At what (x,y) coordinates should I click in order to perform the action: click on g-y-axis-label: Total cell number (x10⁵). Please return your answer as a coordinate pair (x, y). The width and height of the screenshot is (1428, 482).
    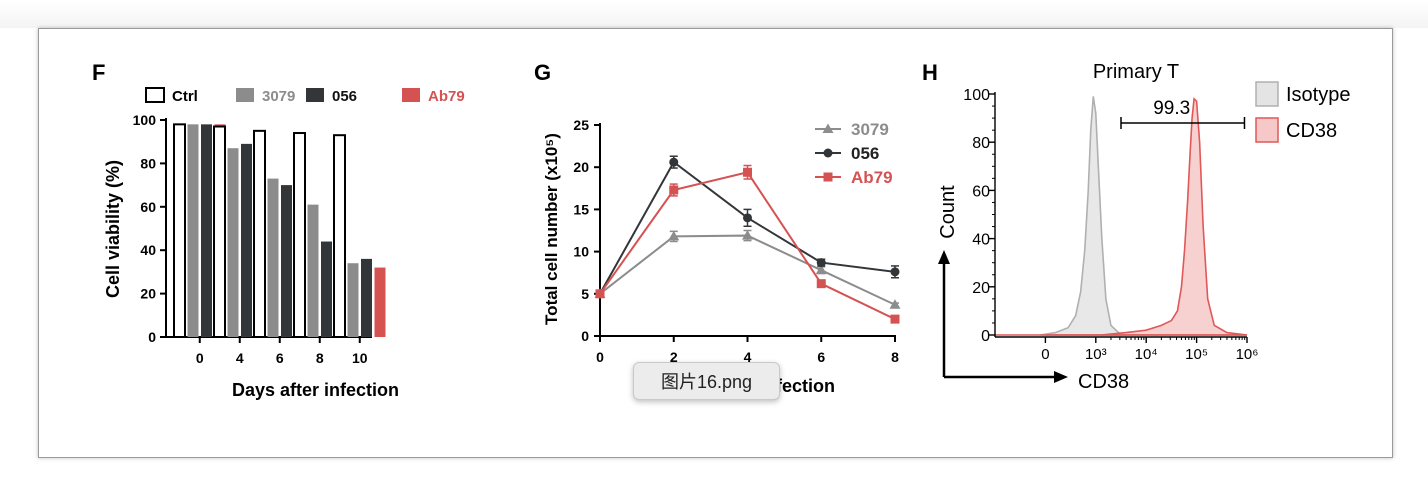
    Looking at the image, I should click on (551, 229).